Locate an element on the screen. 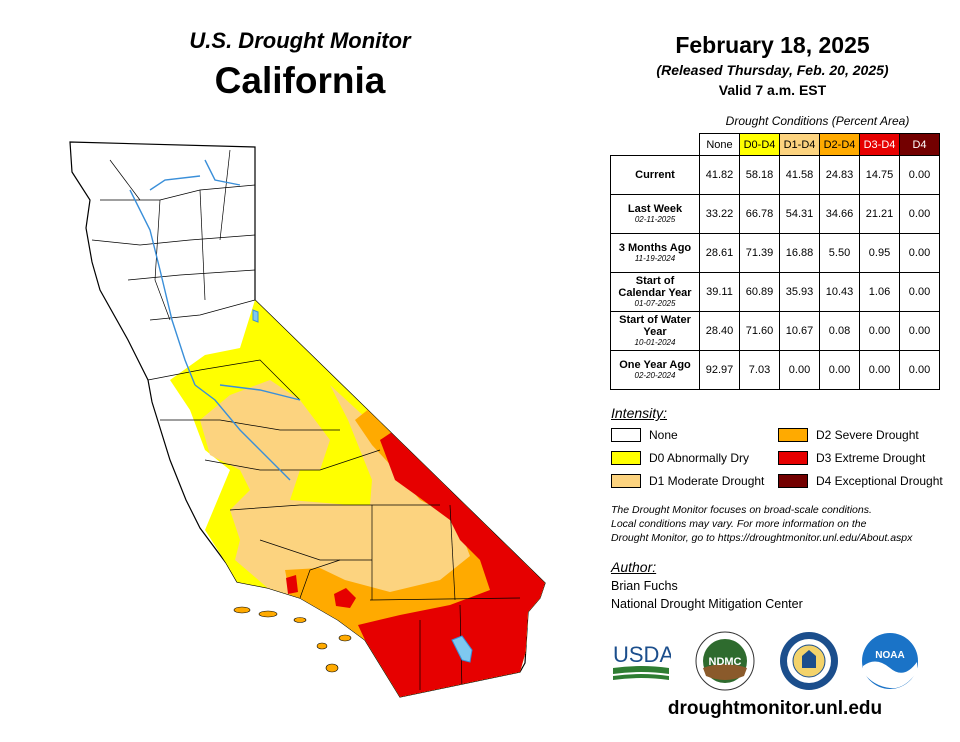 The width and height of the screenshot is (960, 742). row-label-text: Last Week is located at coordinates (655, 209).